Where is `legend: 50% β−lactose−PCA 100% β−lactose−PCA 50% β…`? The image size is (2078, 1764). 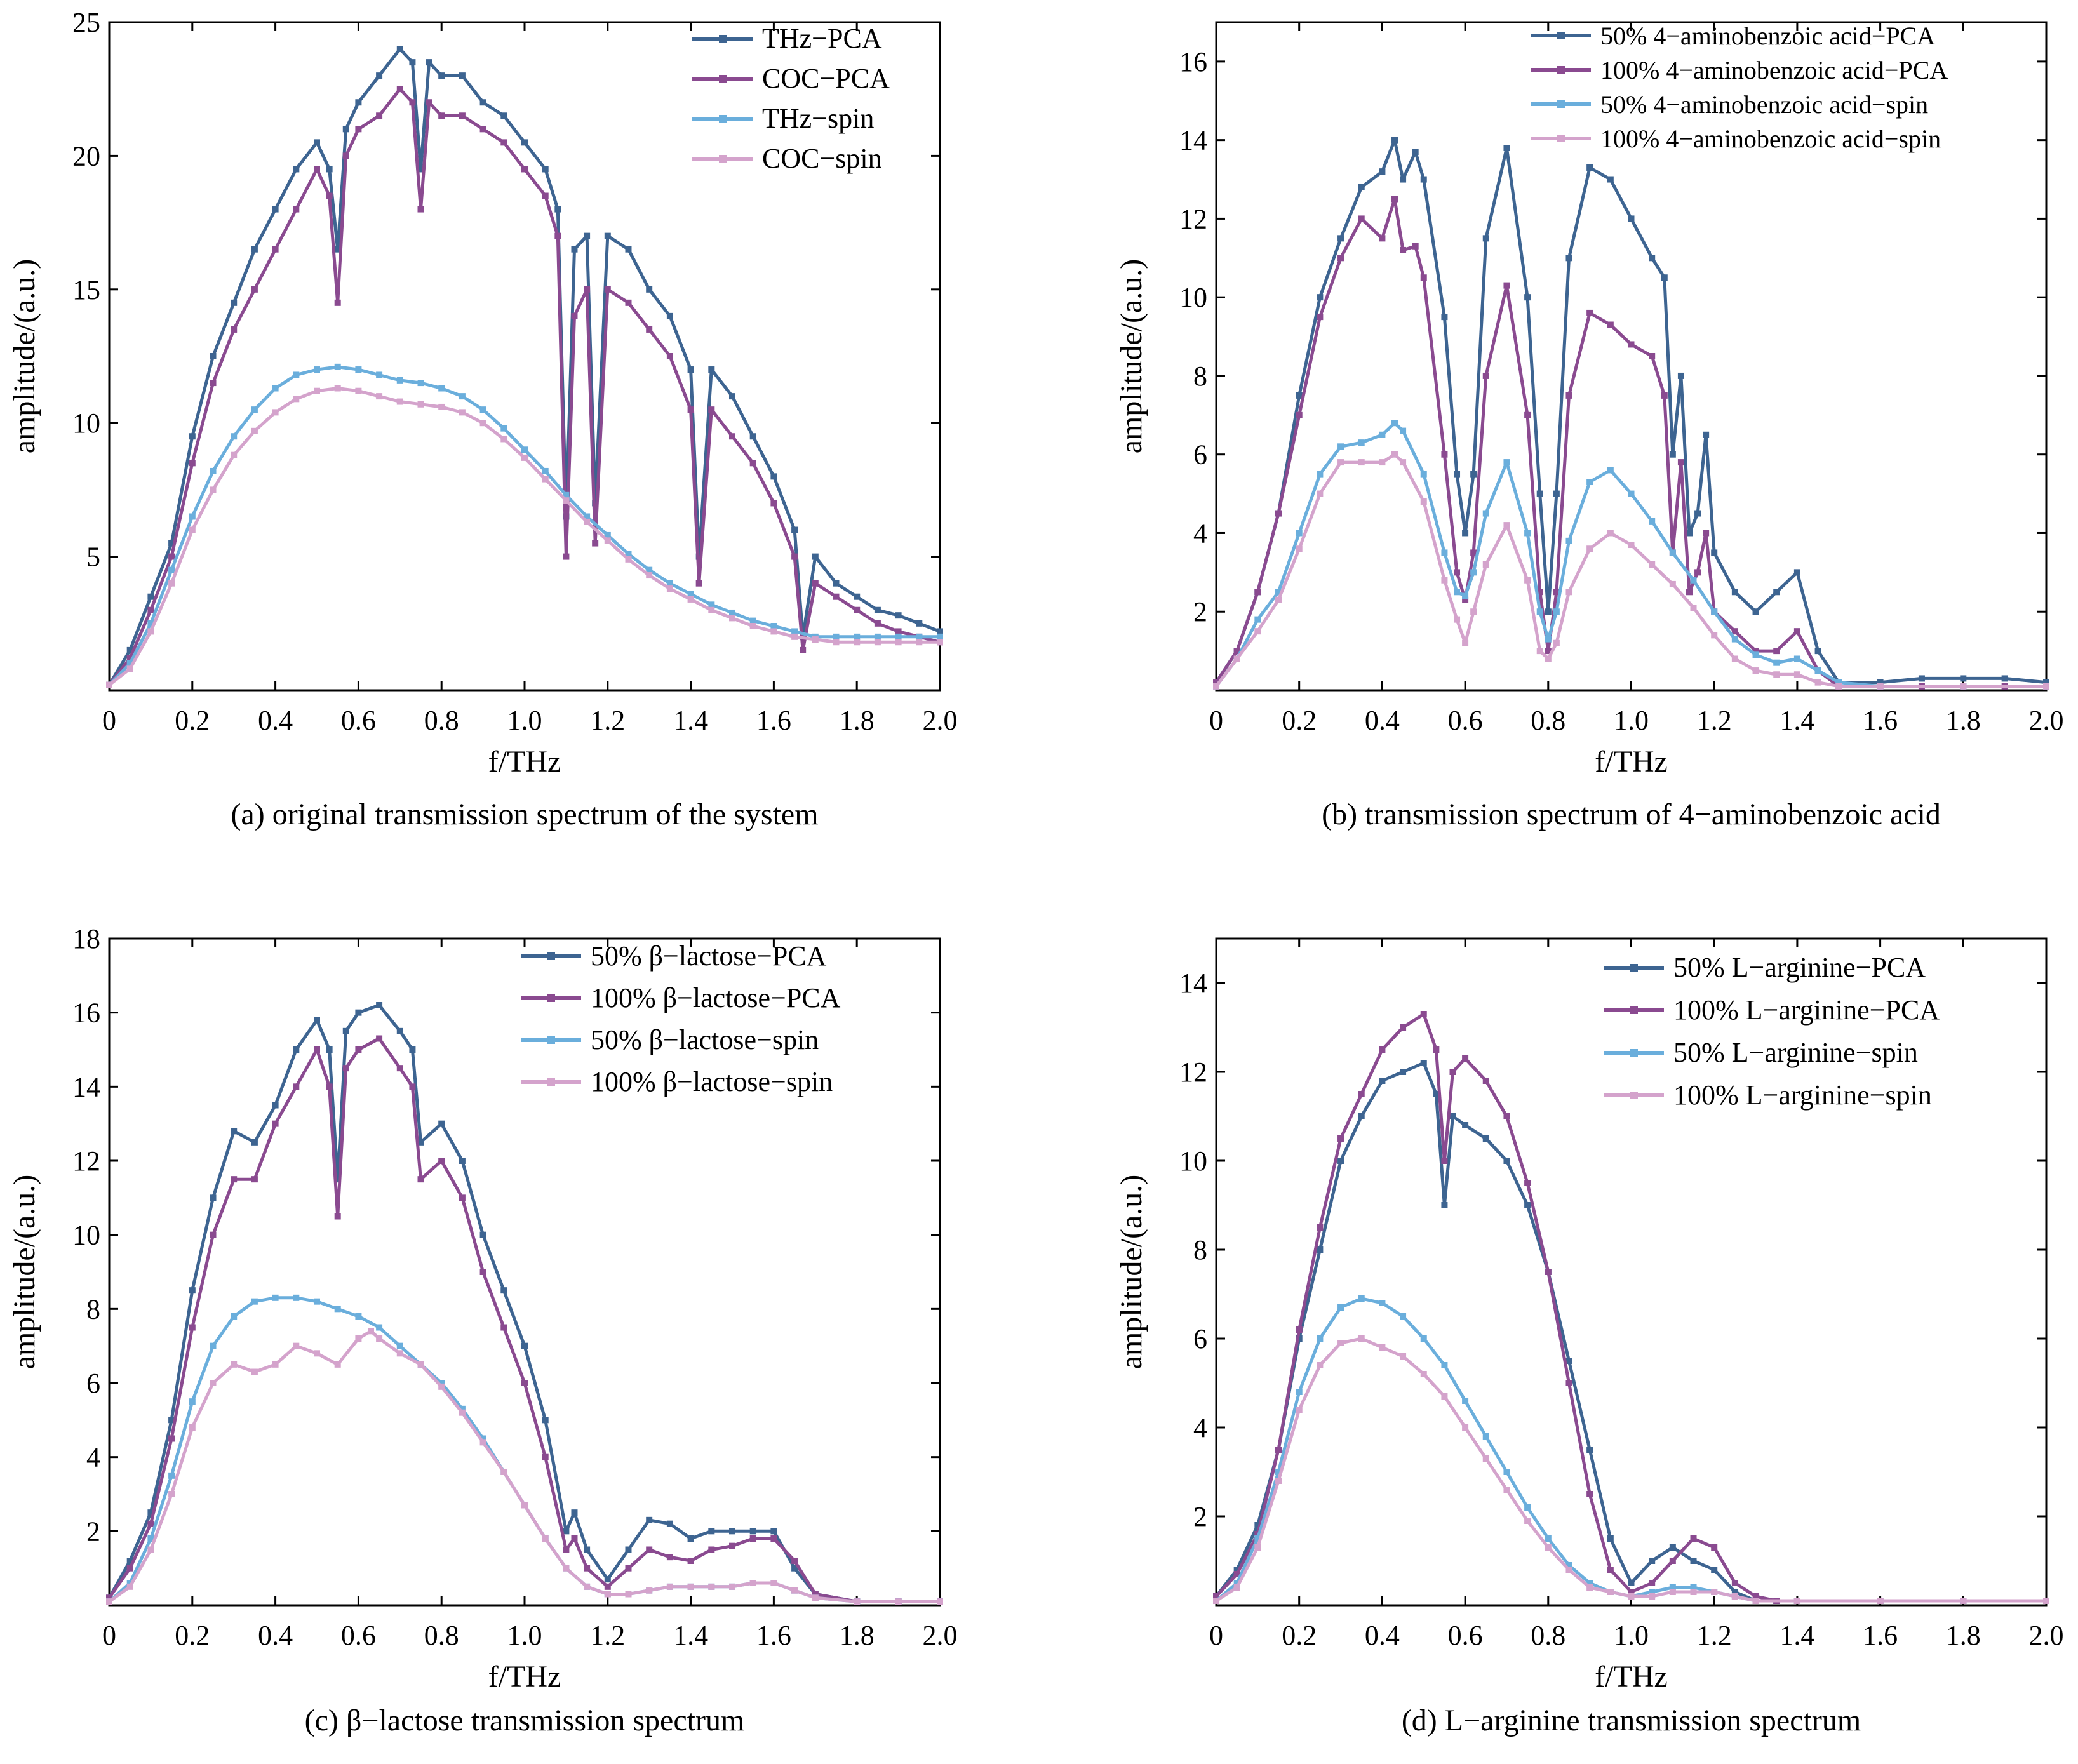
legend: 50% β−lactose−PCA 100% β−lactose−PCA 50% β… is located at coordinates (681, 1018).